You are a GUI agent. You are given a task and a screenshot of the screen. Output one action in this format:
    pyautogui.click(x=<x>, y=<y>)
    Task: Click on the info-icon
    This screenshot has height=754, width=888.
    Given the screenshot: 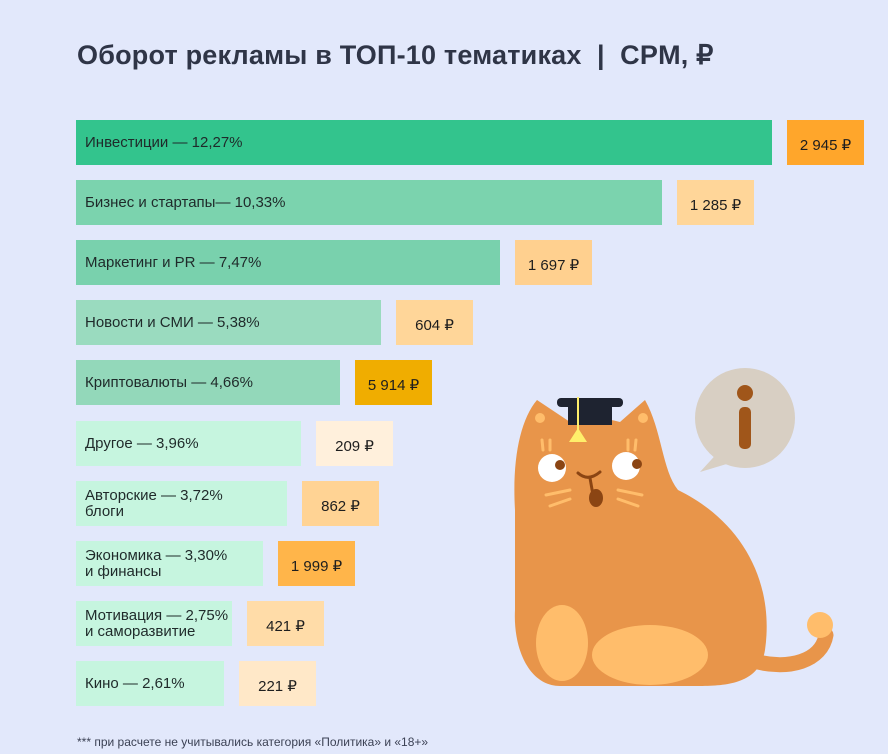 What is the action you would take?
    pyautogui.click(x=745, y=417)
    